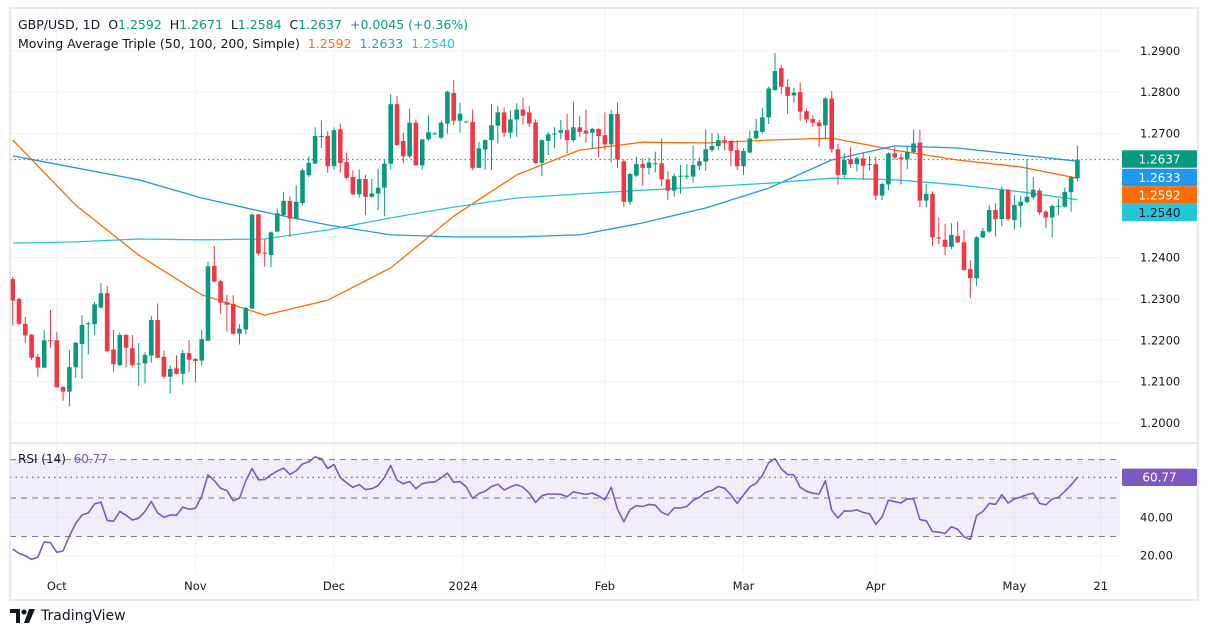 This screenshot has width=1209, height=637. Describe the element at coordinates (334, 586) in the screenshot. I see `time-tick-label: Dec` at that location.